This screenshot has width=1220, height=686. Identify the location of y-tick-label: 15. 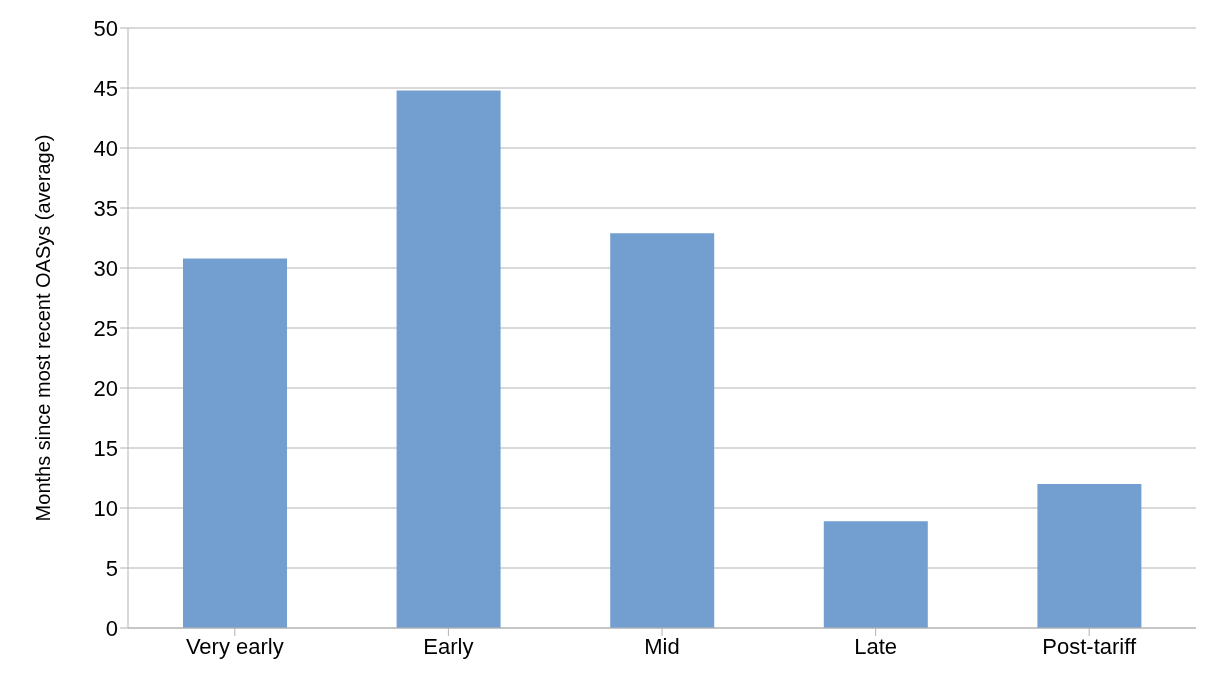
(105, 448).